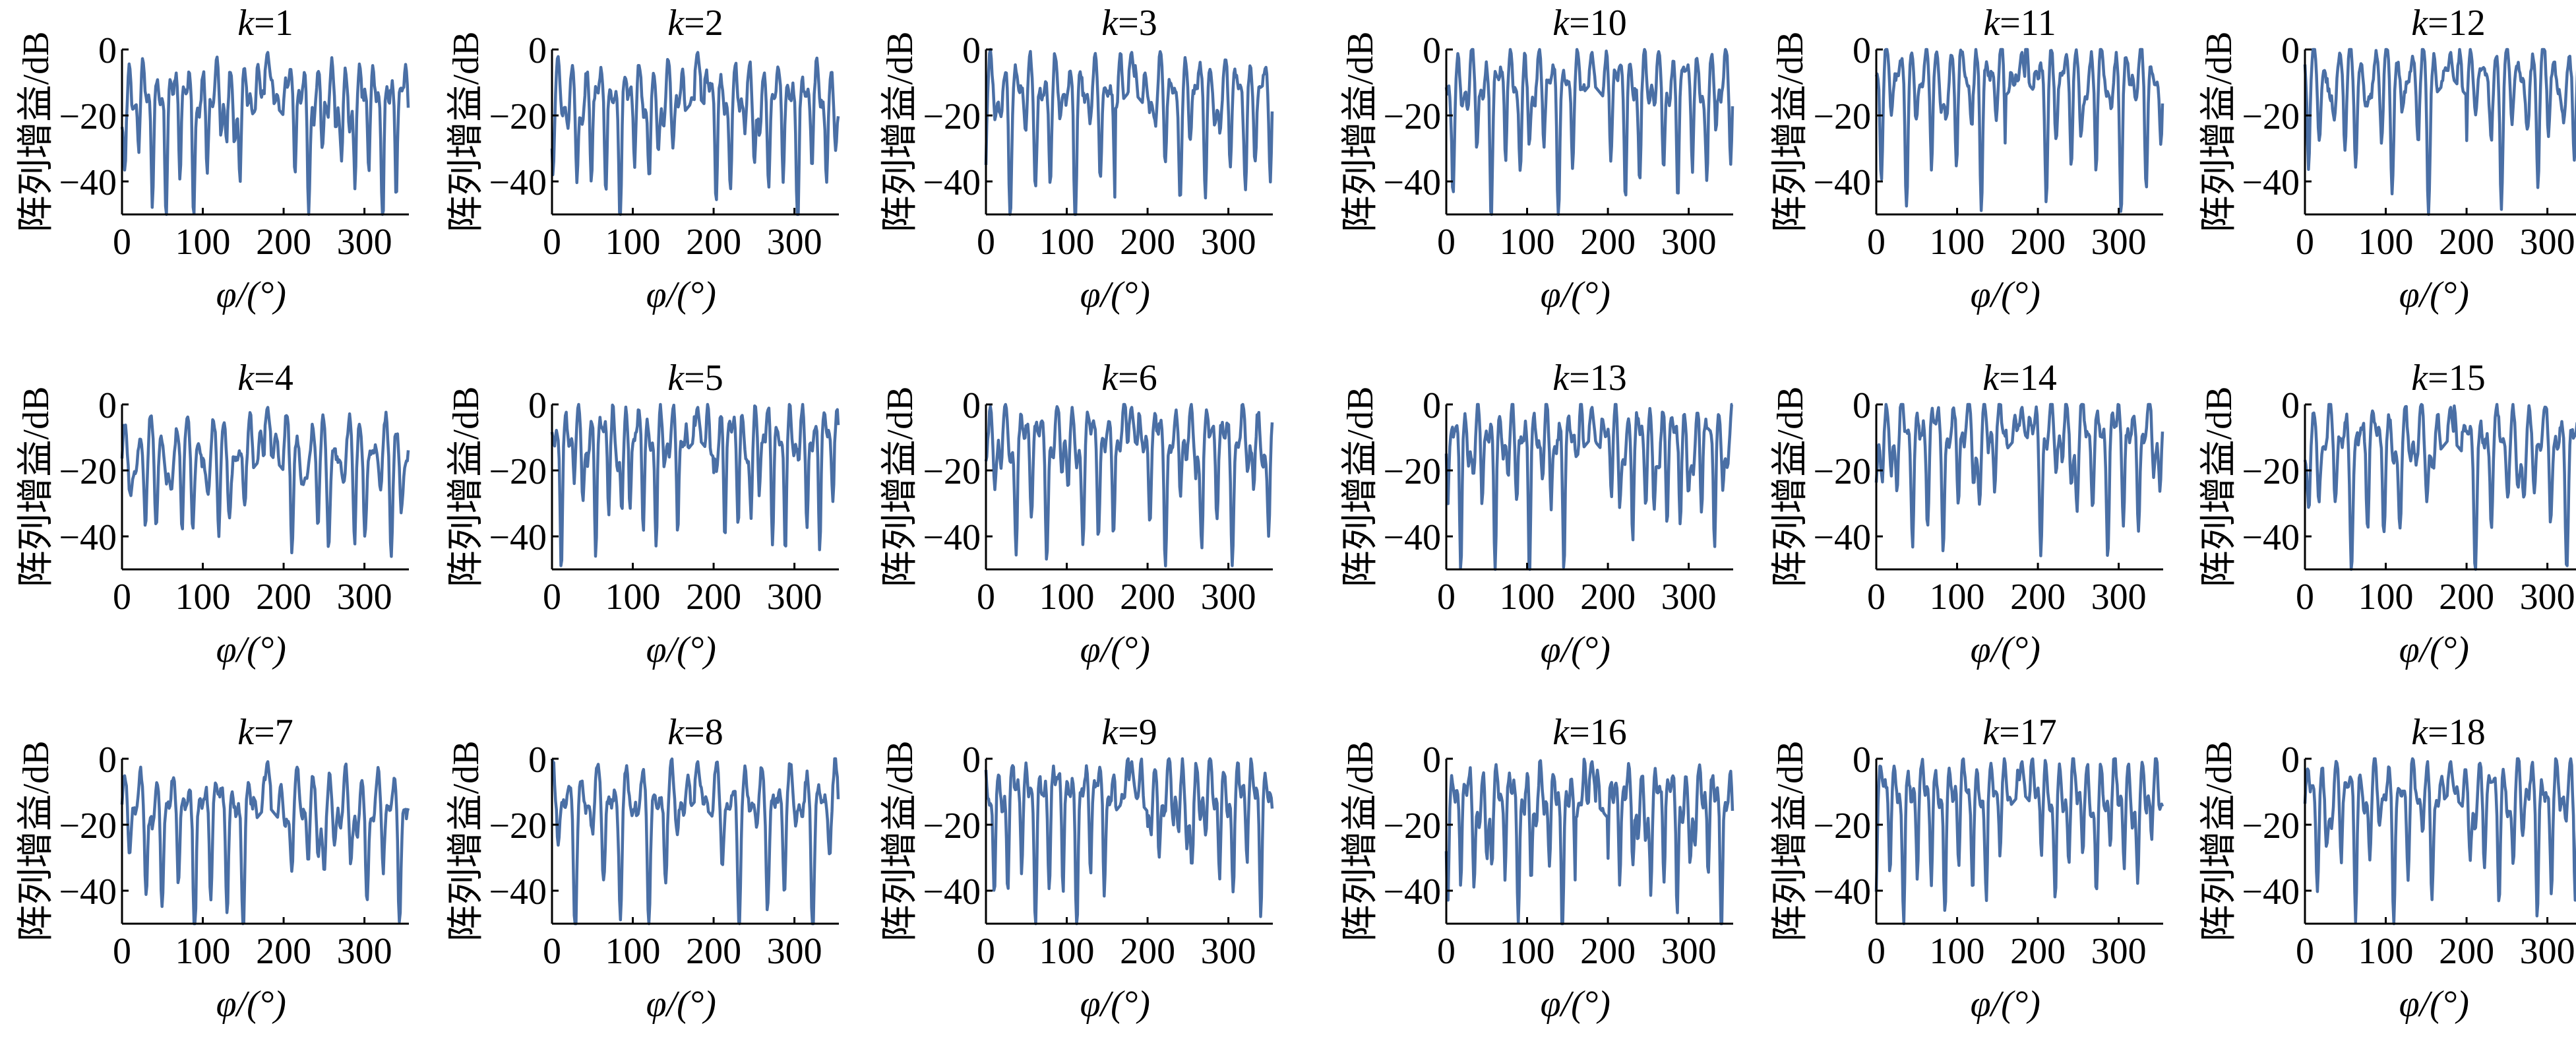  Describe the element at coordinates (714, 733) in the screenshot. I see `title-value: 8` at that location.